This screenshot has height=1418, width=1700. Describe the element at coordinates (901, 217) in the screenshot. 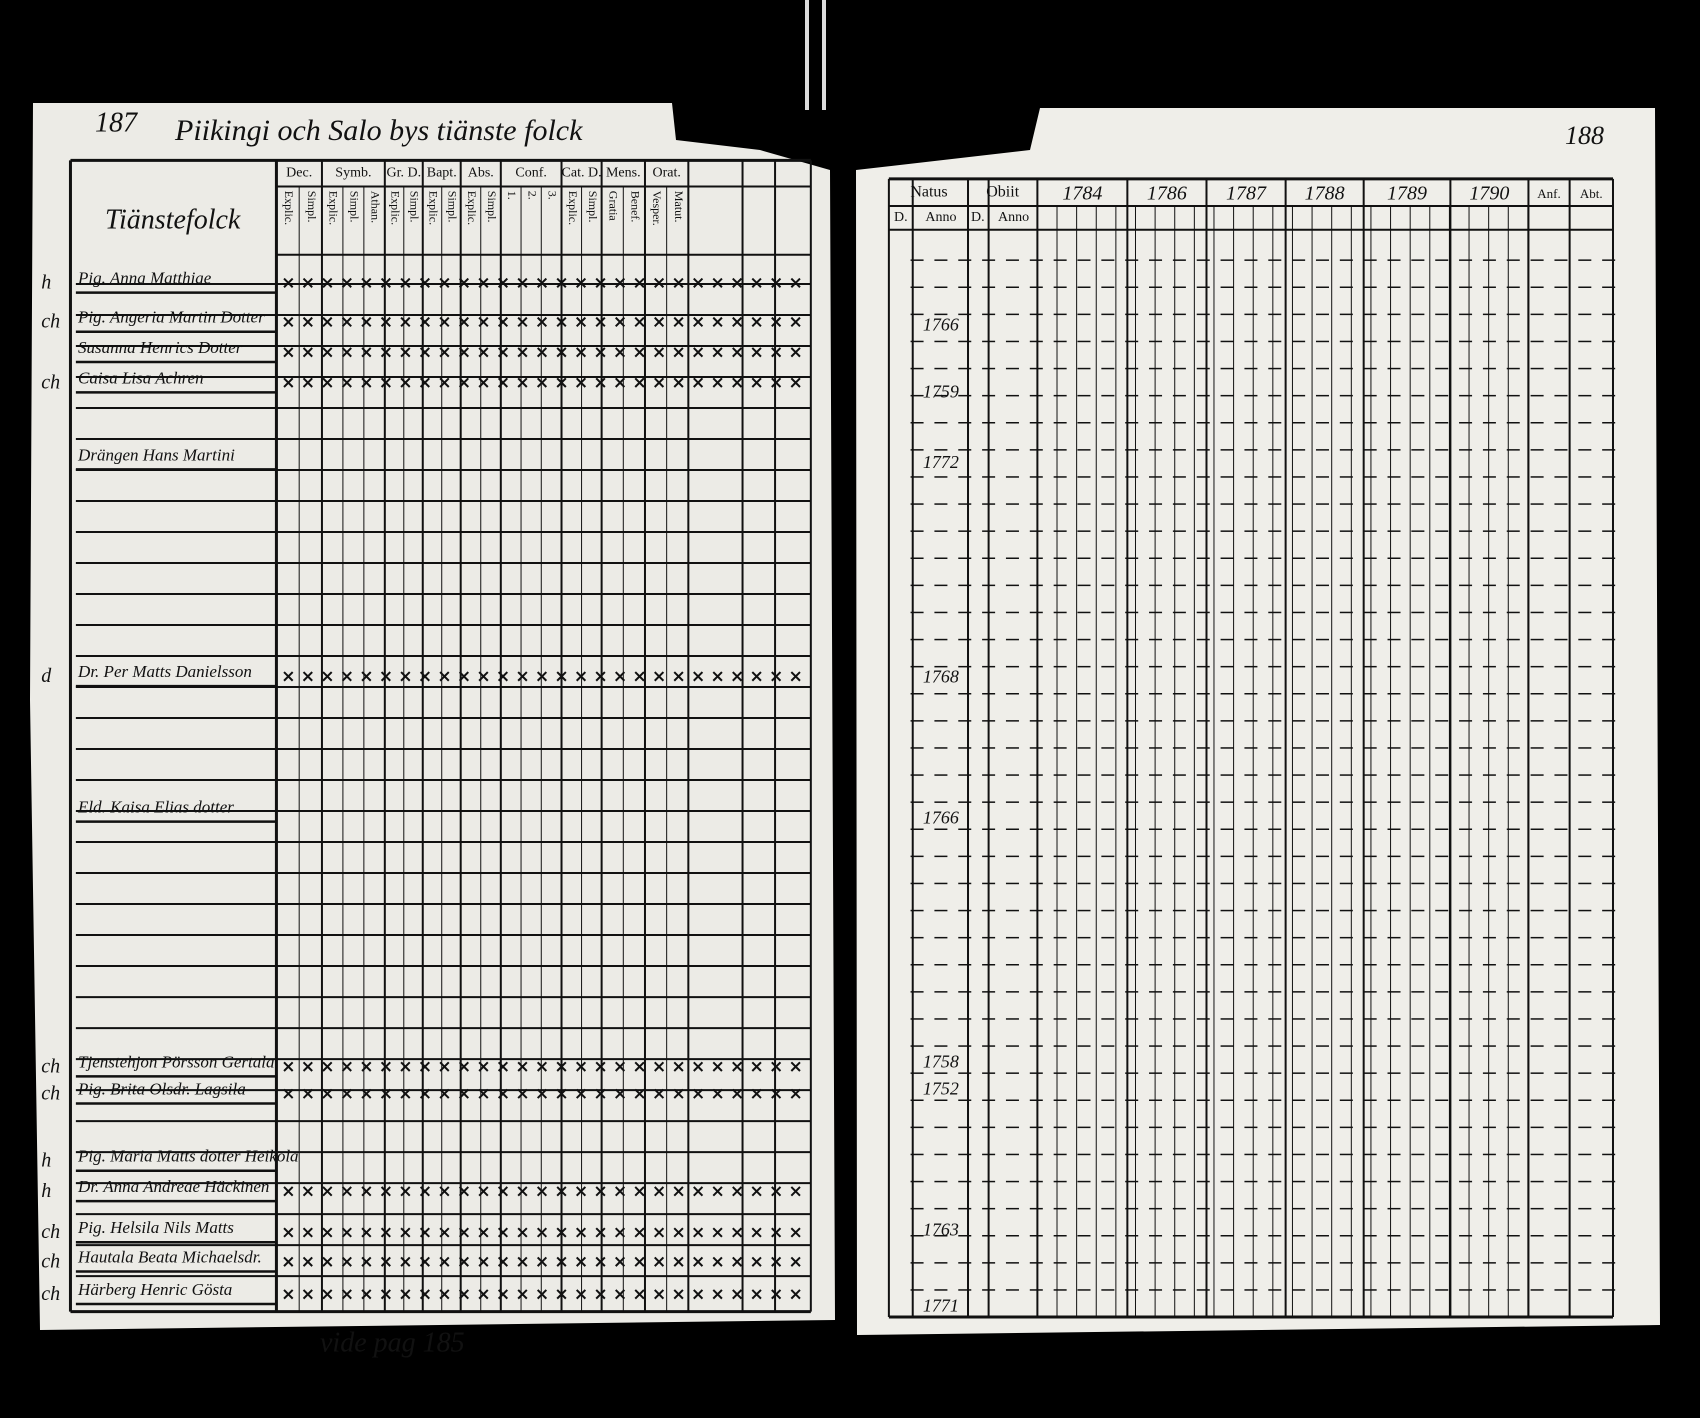

I see `column-subheader: D.` at that location.